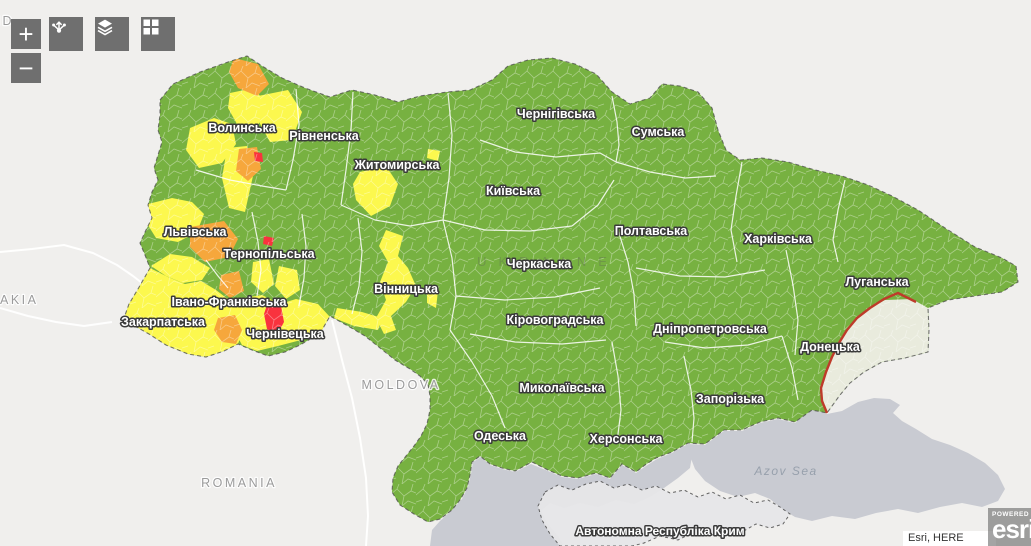  Describe the element at coordinates (285, 334) in the screenshot. I see `oblast-label-chernivetska: Чернівецька` at that location.